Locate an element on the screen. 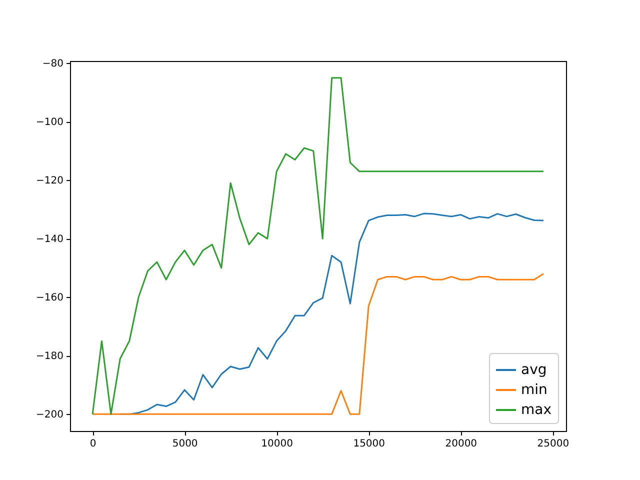  y-tick-label: −100 is located at coordinates (50, 122).